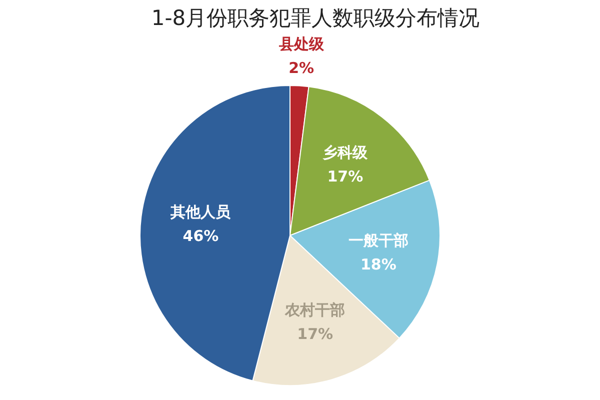  I want to click on data-label: 2%, so click(301, 67).